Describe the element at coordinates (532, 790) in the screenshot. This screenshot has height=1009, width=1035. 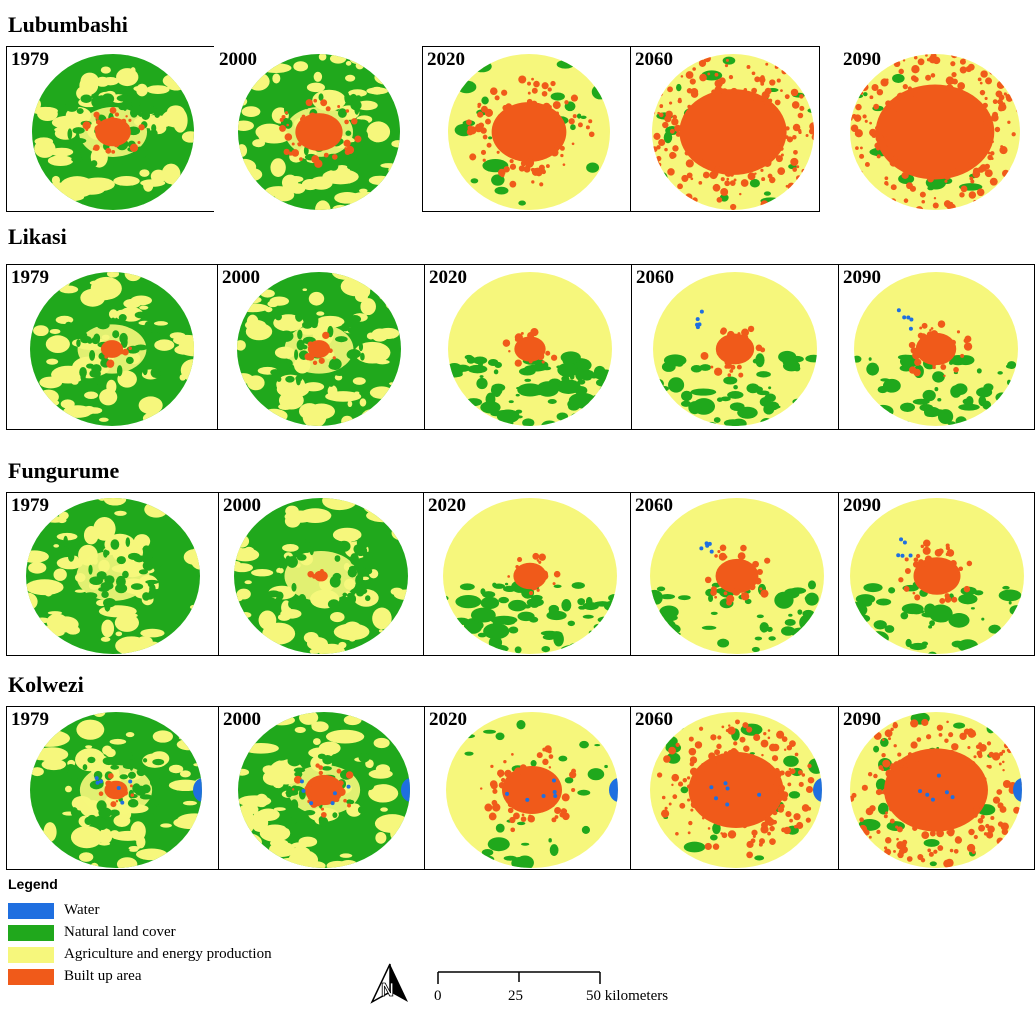
I see `built-core` at that location.